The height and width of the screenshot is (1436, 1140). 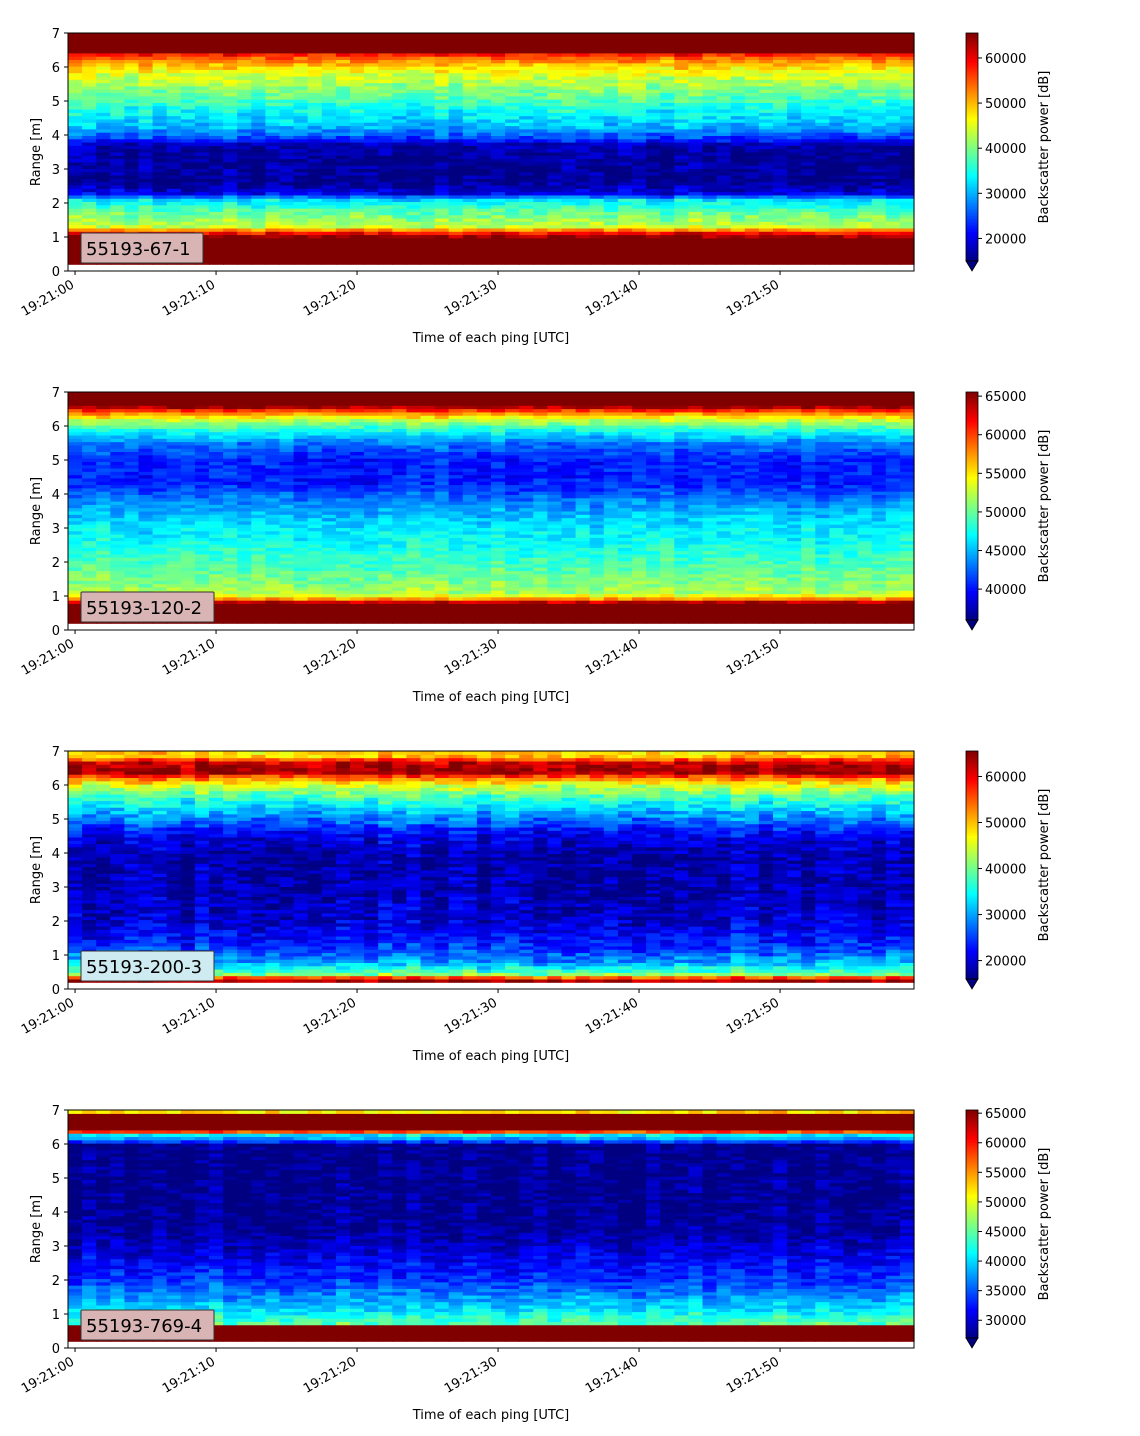 What do you see at coordinates (1005, 149) in the screenshot?
I see `colorbar-tick-label: 40000` at bounding box center [1005, 149].